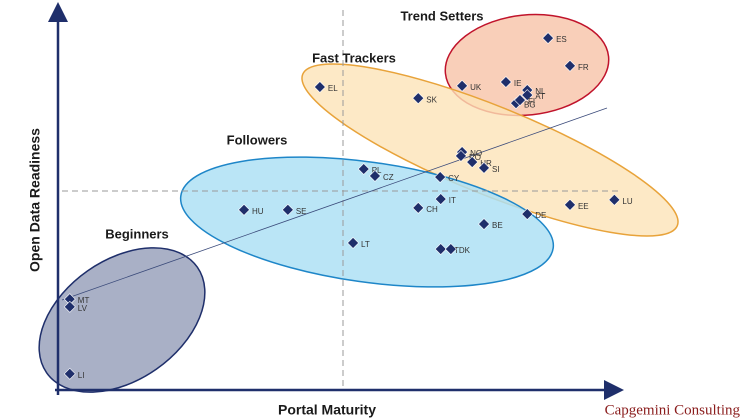  I want to click on group-label: Followers, so click(257, 139).